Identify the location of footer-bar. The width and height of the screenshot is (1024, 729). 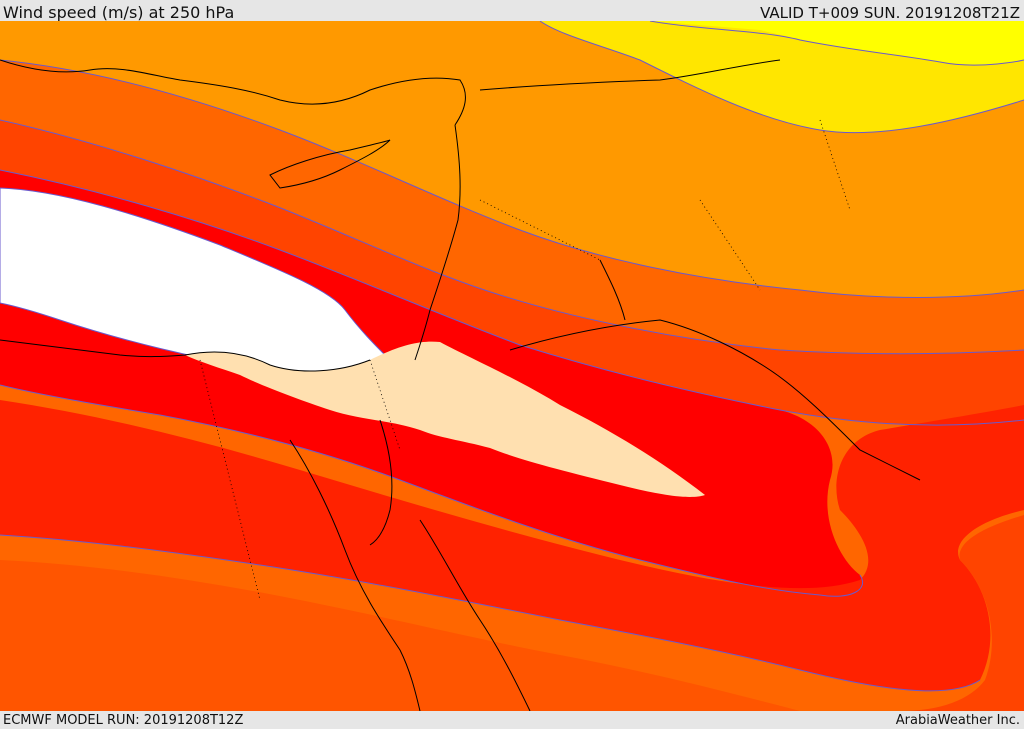
(512, 720).